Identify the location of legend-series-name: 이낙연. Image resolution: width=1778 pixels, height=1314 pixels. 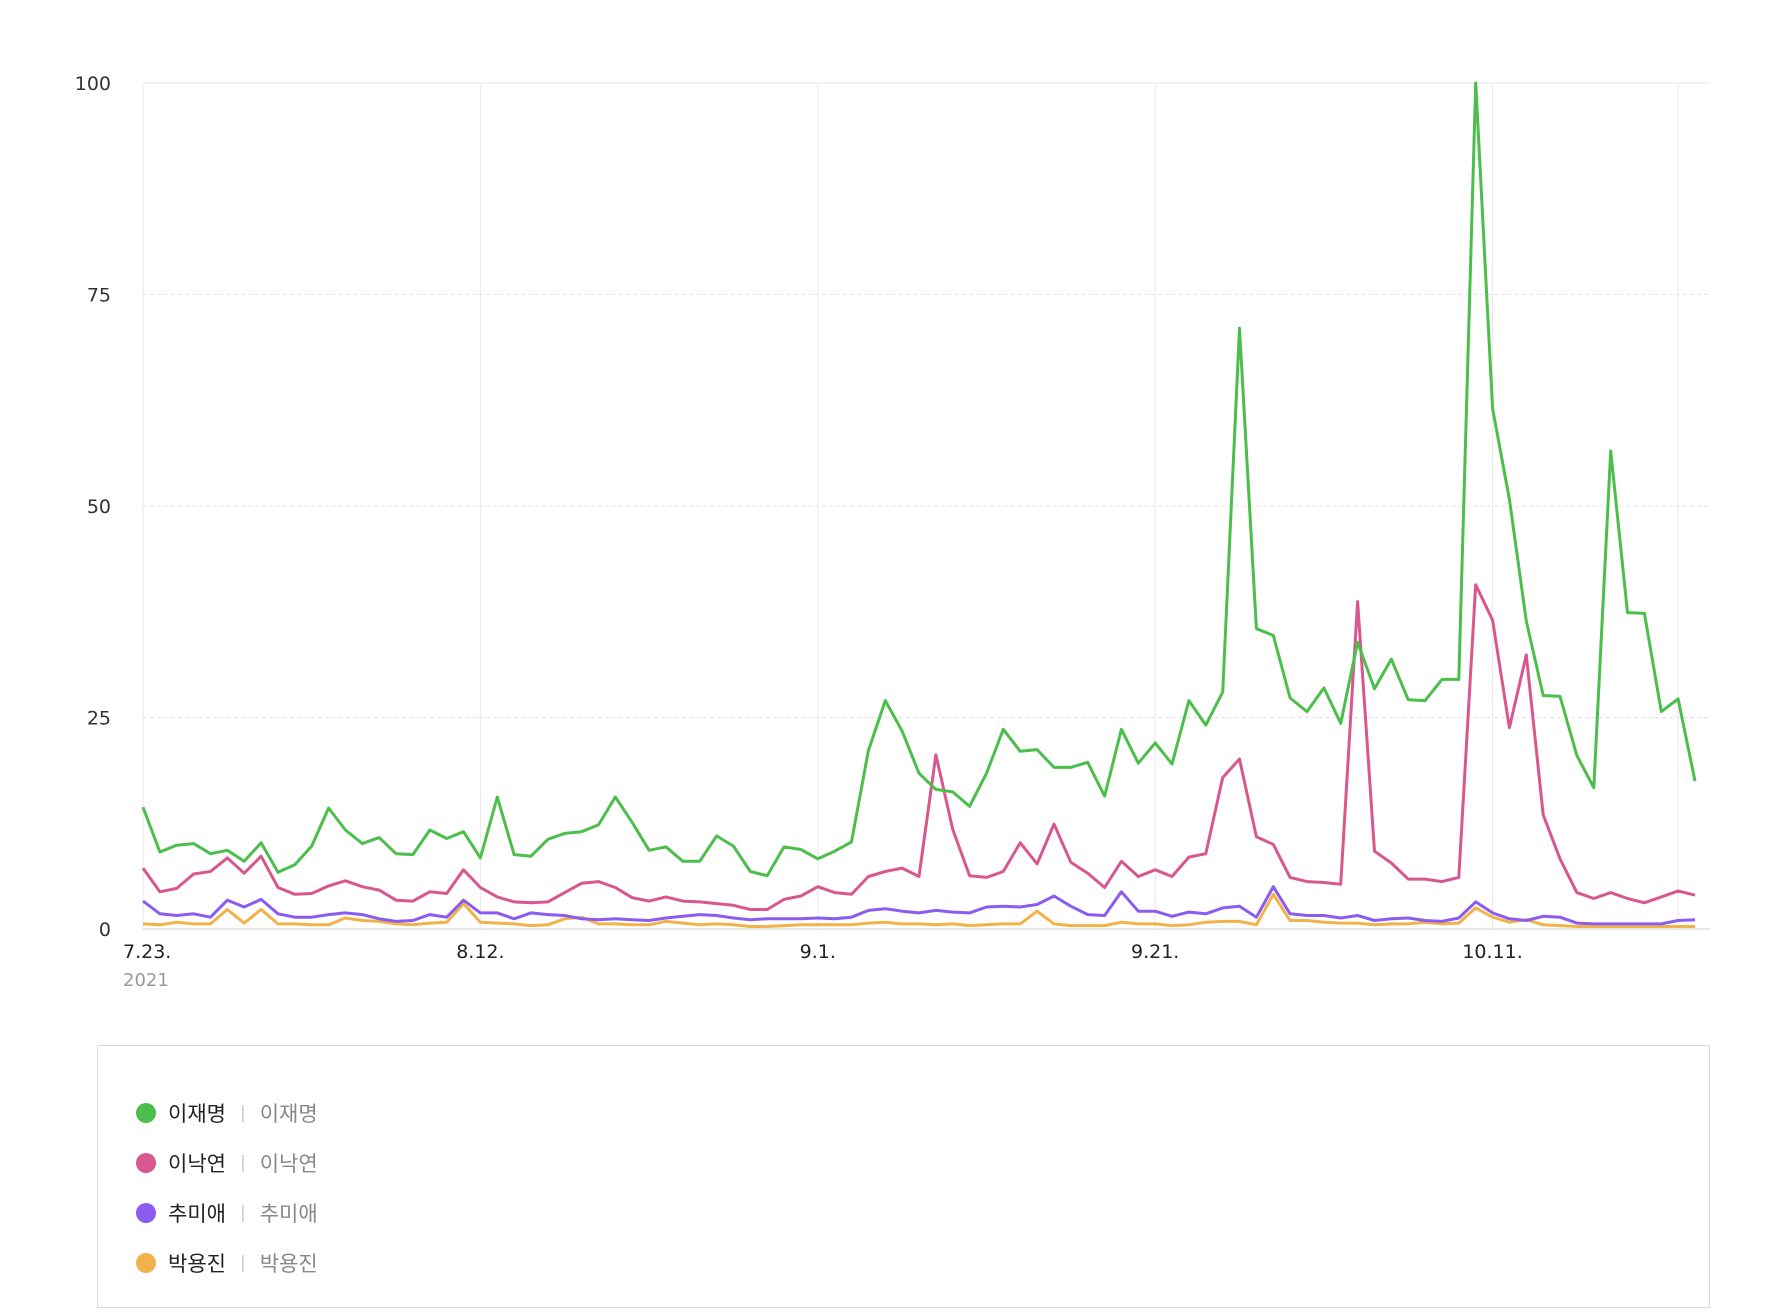
(197, 1164).